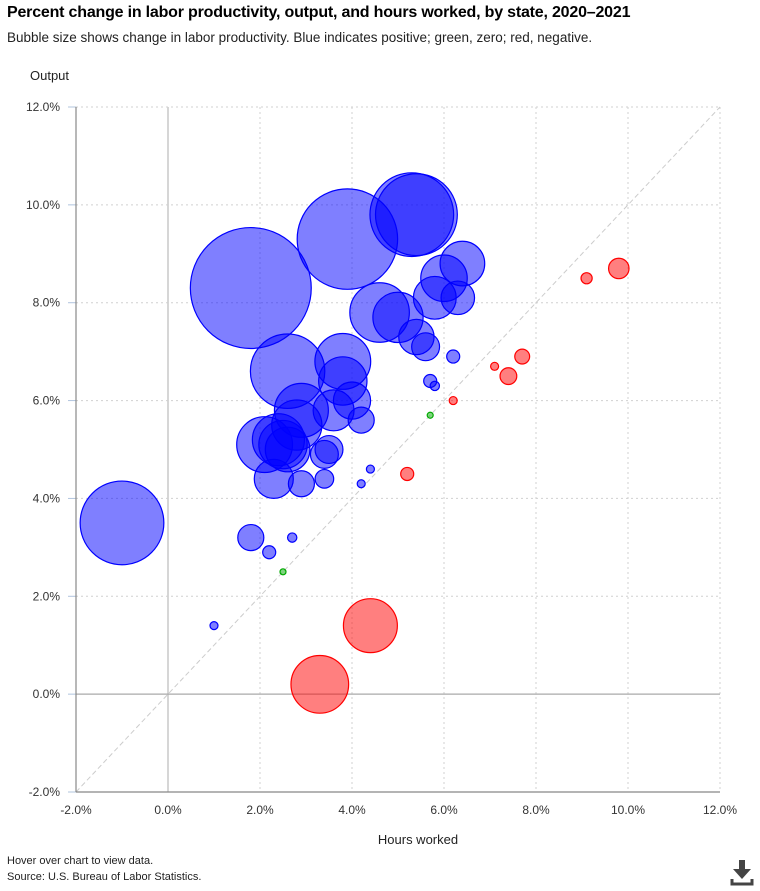 This screenshot has width=760, height=891. Describe the element at coordinates (45, 792) in the screenshot. I see `y-tick-label: -2.0%` at that location.